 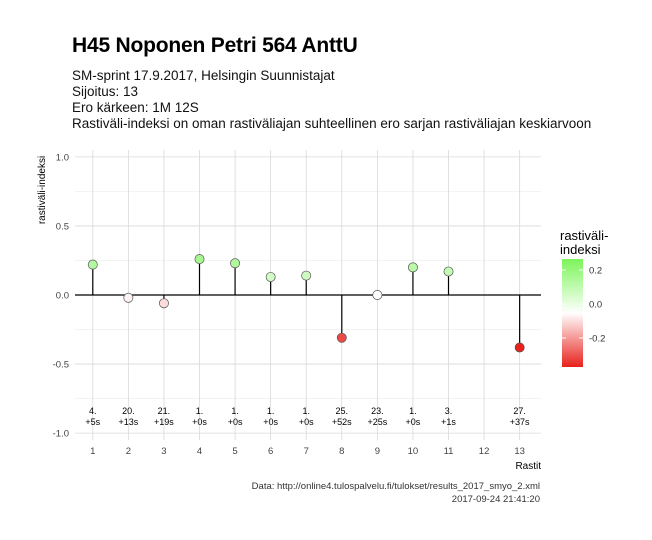 What do you see at coordinates (92, 422) in the screenshot?
I see `diff-label: +5s` at bounding box center [92, 422].